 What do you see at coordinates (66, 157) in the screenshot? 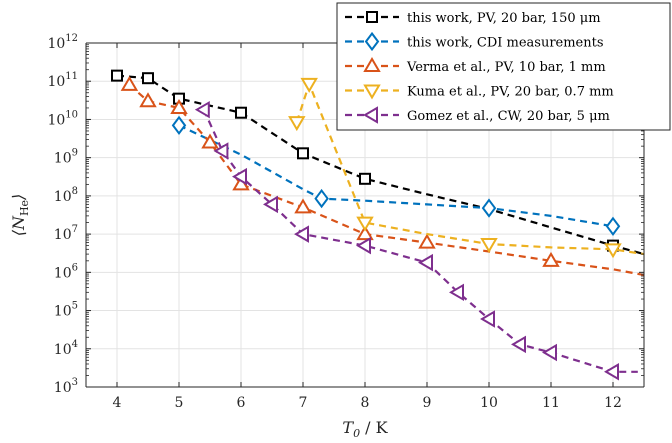
I see `y-tick-label: 10⁹` at bounding box center [66, 157].